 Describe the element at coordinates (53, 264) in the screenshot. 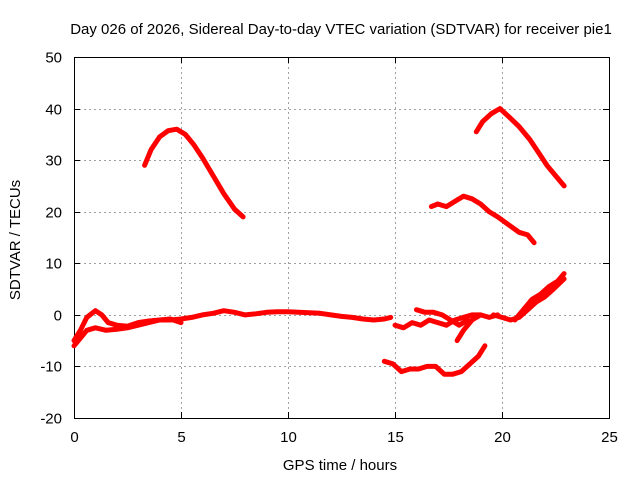

I see `y-tick-label: 10` at that location.